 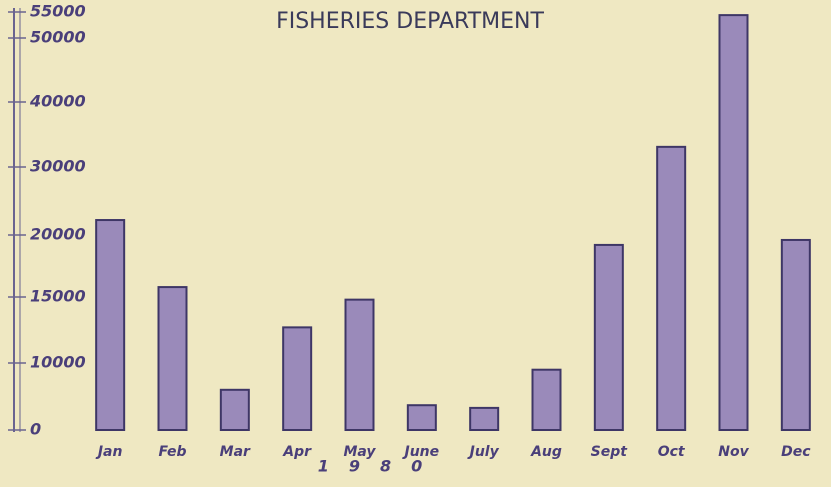 What do you see at coordinates (421, 452) in the screenshot?
I see `x-tick-label: June` at bounding box center [421, 452].